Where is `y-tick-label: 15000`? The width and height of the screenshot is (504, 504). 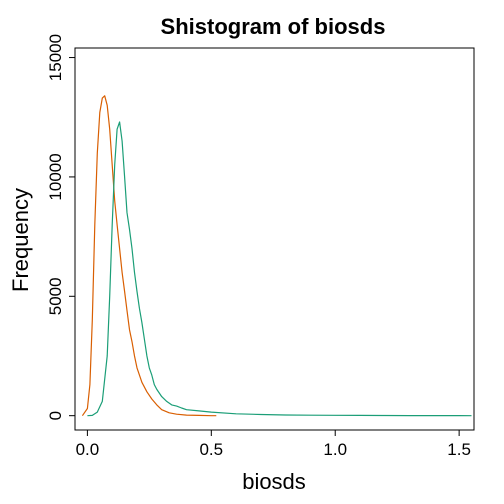
y-tick-label: 15000 is located at coordinates (55, 57).